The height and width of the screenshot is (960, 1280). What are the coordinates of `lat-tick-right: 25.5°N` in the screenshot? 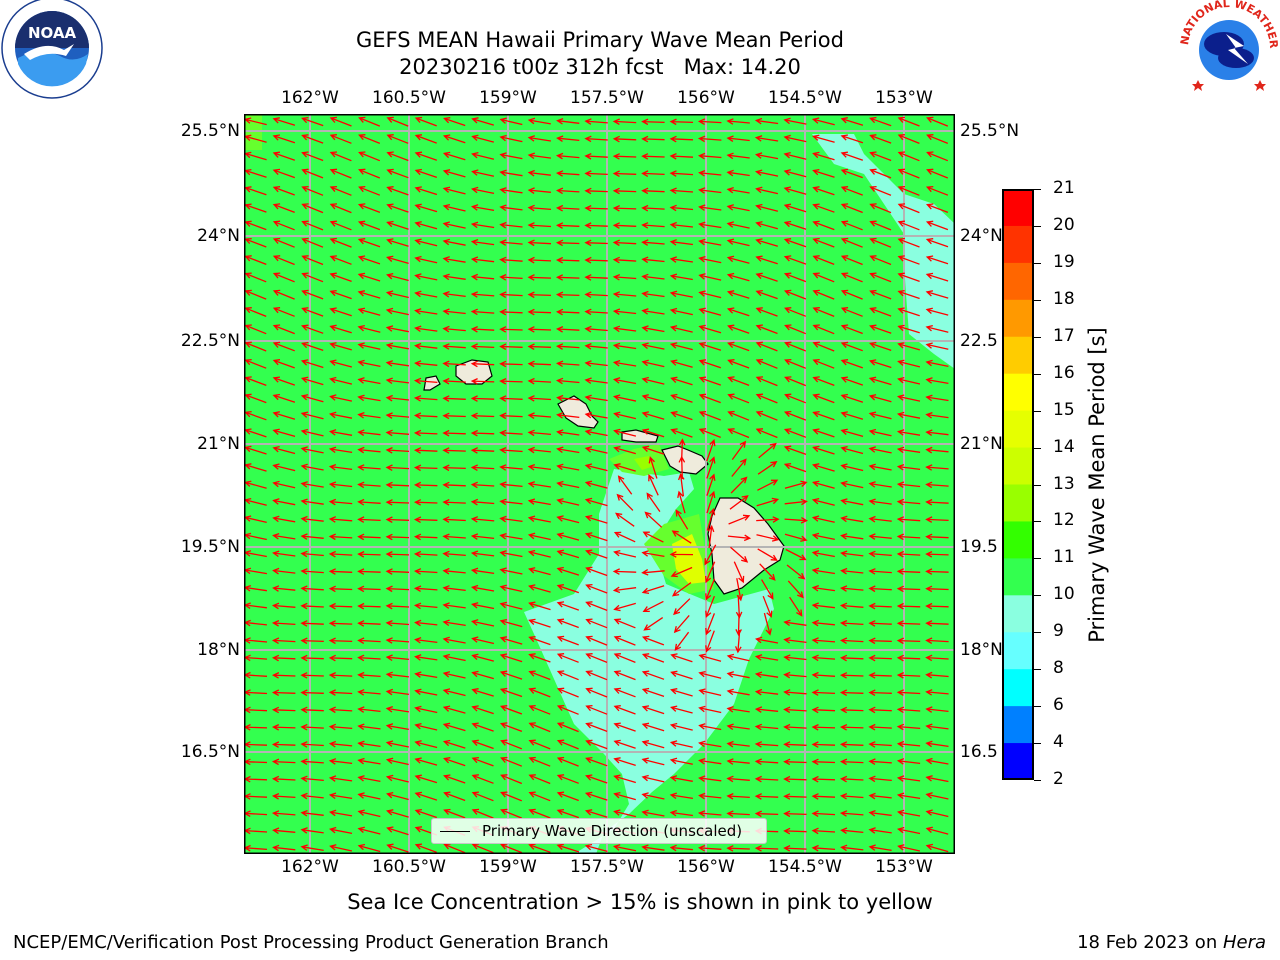 It's located at (990, 131).